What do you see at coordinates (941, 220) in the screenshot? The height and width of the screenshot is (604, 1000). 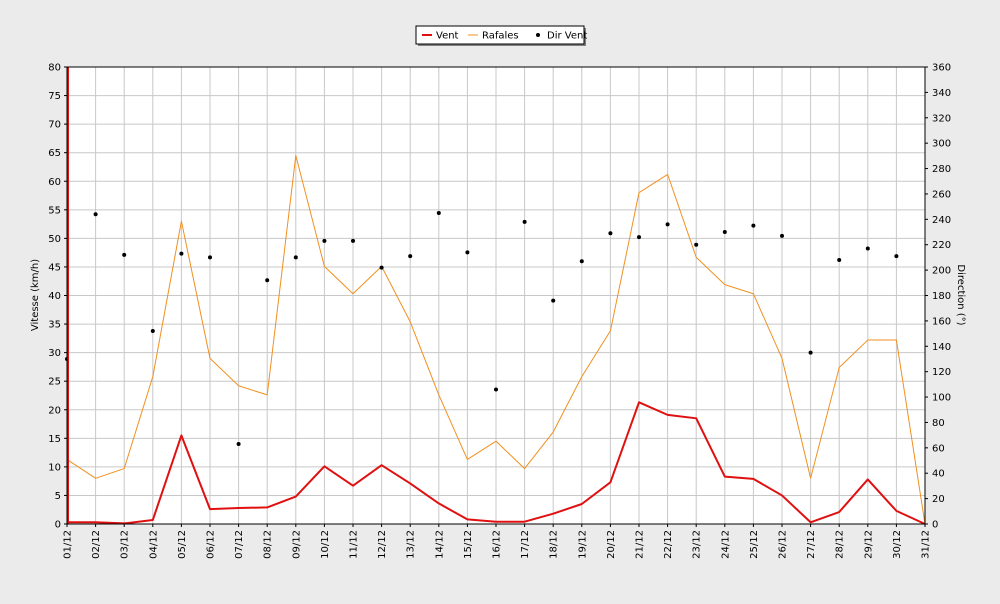 I see `y2-tick-label: 240` at bounding box center [941, 220].